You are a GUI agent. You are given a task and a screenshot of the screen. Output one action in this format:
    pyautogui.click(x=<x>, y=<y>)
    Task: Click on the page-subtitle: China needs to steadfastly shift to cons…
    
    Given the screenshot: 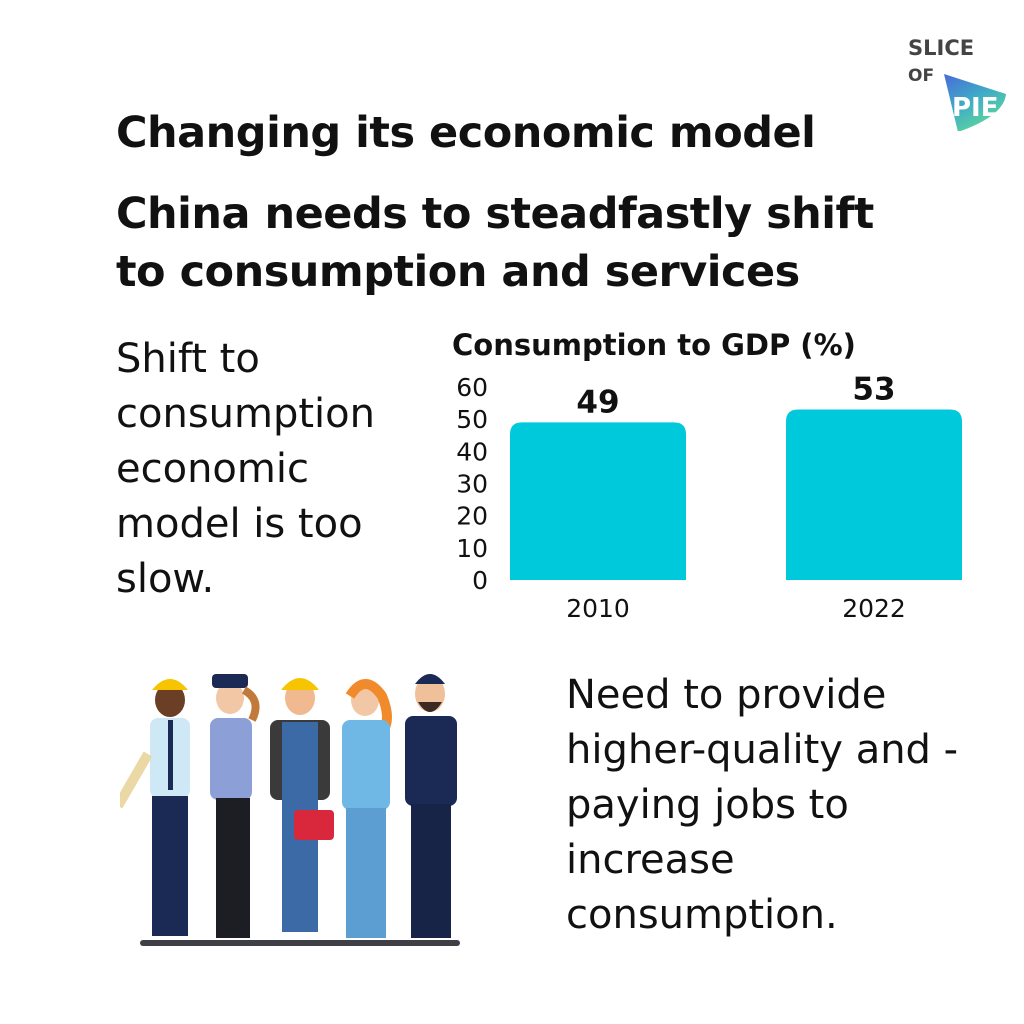 What is the action you would take?
    pyautogui.click(x=495, y=243)
    